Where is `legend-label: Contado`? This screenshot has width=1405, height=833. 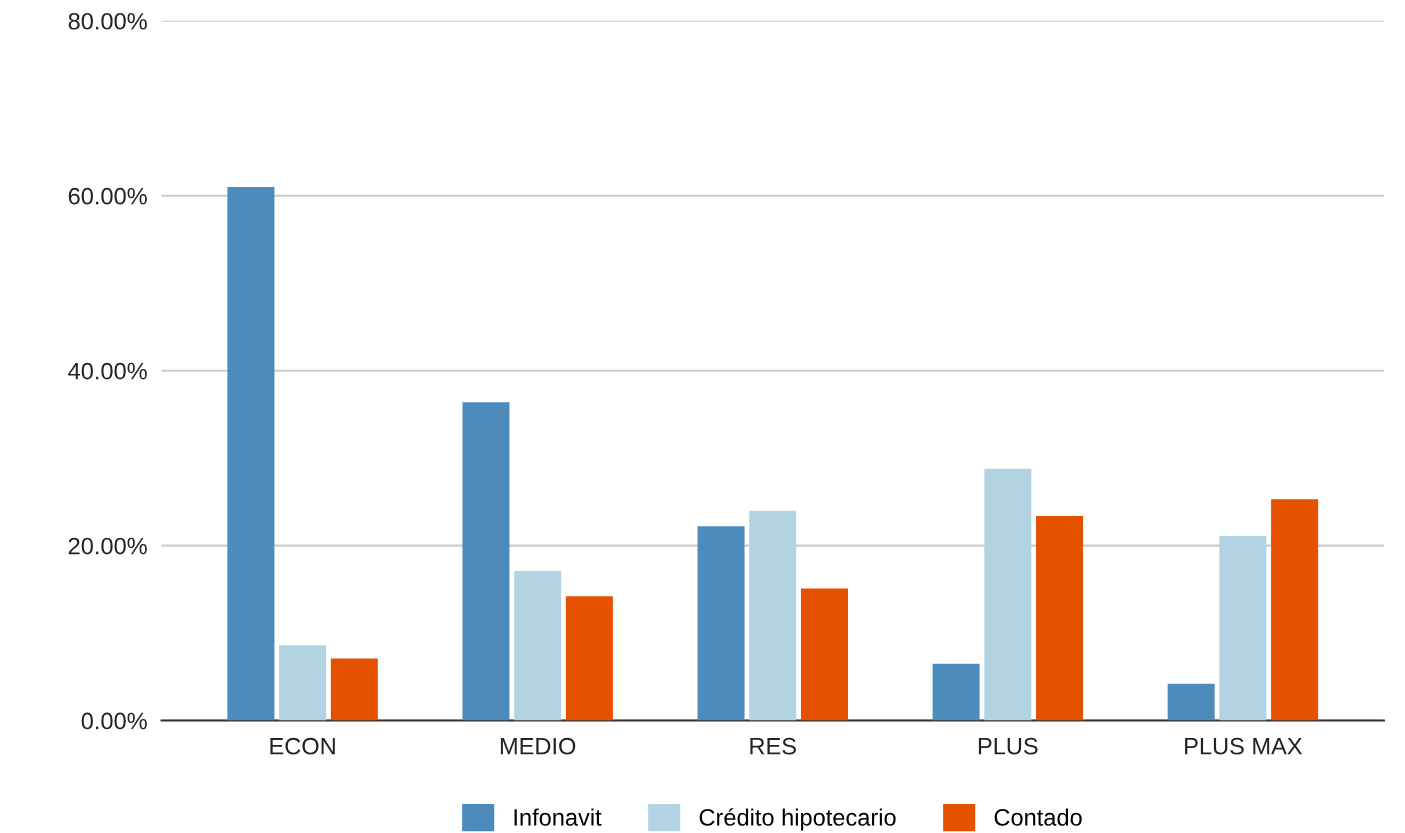 legend-label: Contado is located at coordinates (1038, 817).